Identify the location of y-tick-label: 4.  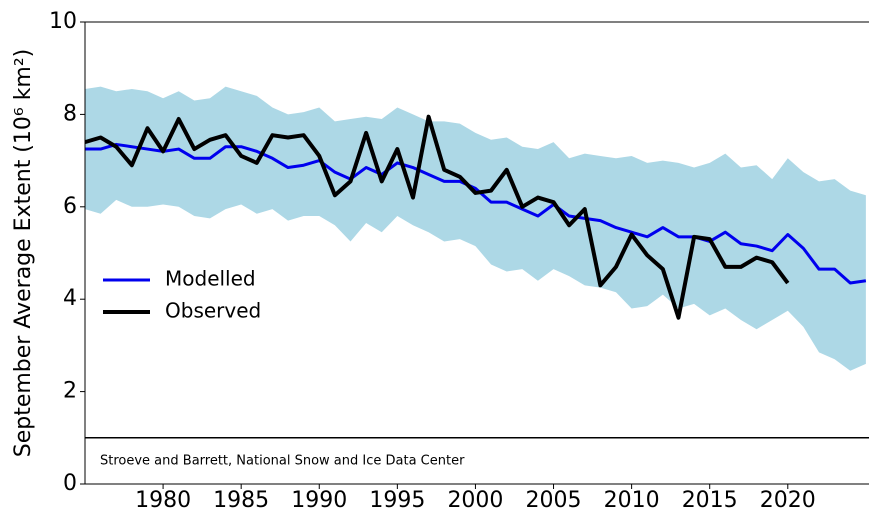
(70, 298).